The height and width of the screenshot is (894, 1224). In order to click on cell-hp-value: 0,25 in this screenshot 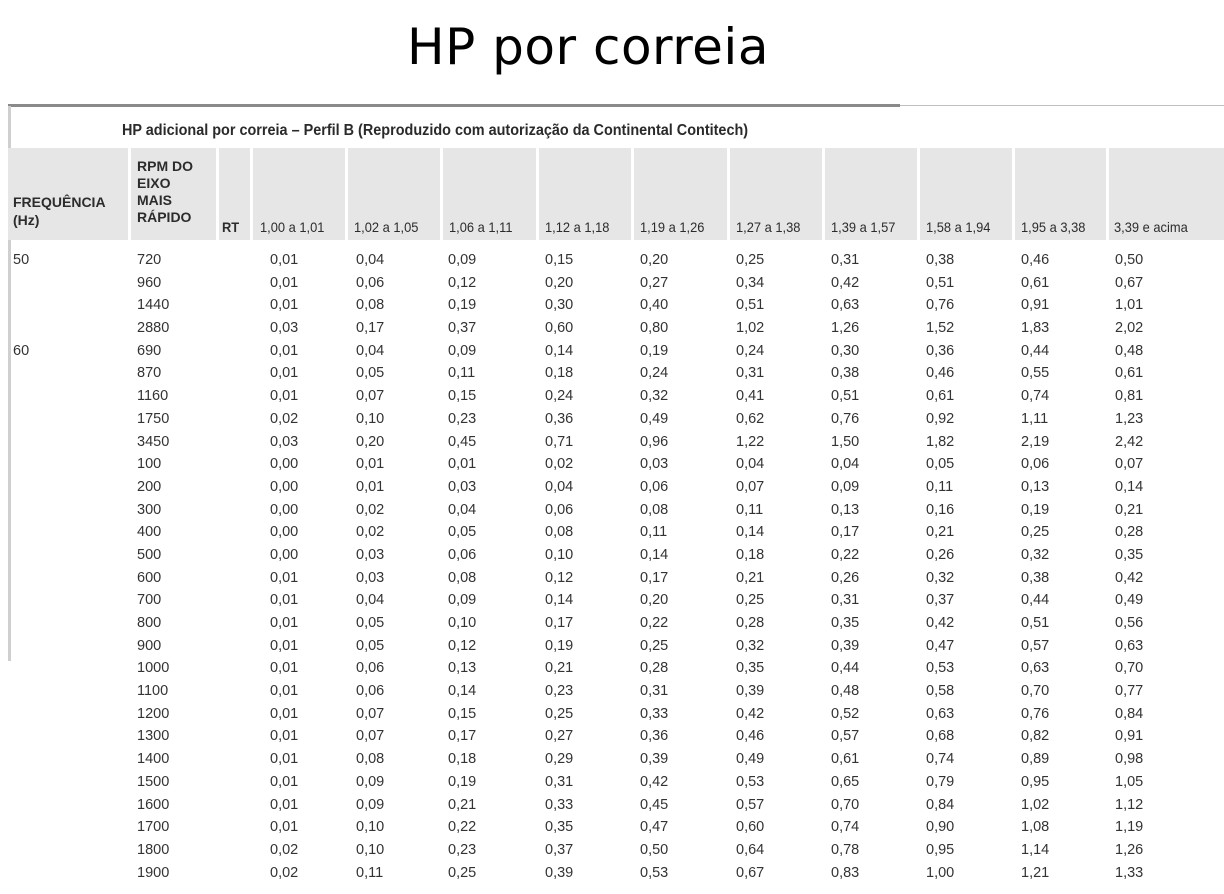, I will do `click(654, 645)`.